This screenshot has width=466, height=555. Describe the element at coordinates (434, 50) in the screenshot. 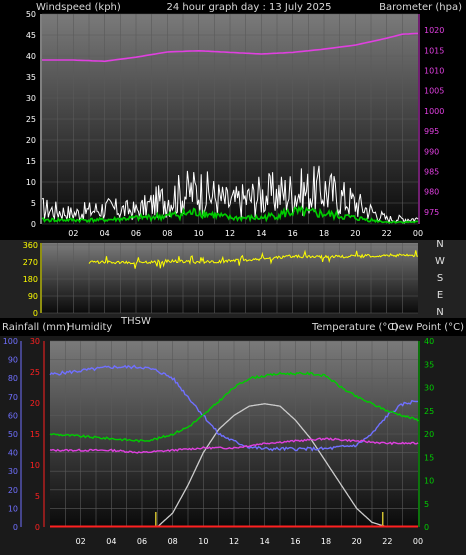

I see `barometer-tick-label: 1015` at that location.